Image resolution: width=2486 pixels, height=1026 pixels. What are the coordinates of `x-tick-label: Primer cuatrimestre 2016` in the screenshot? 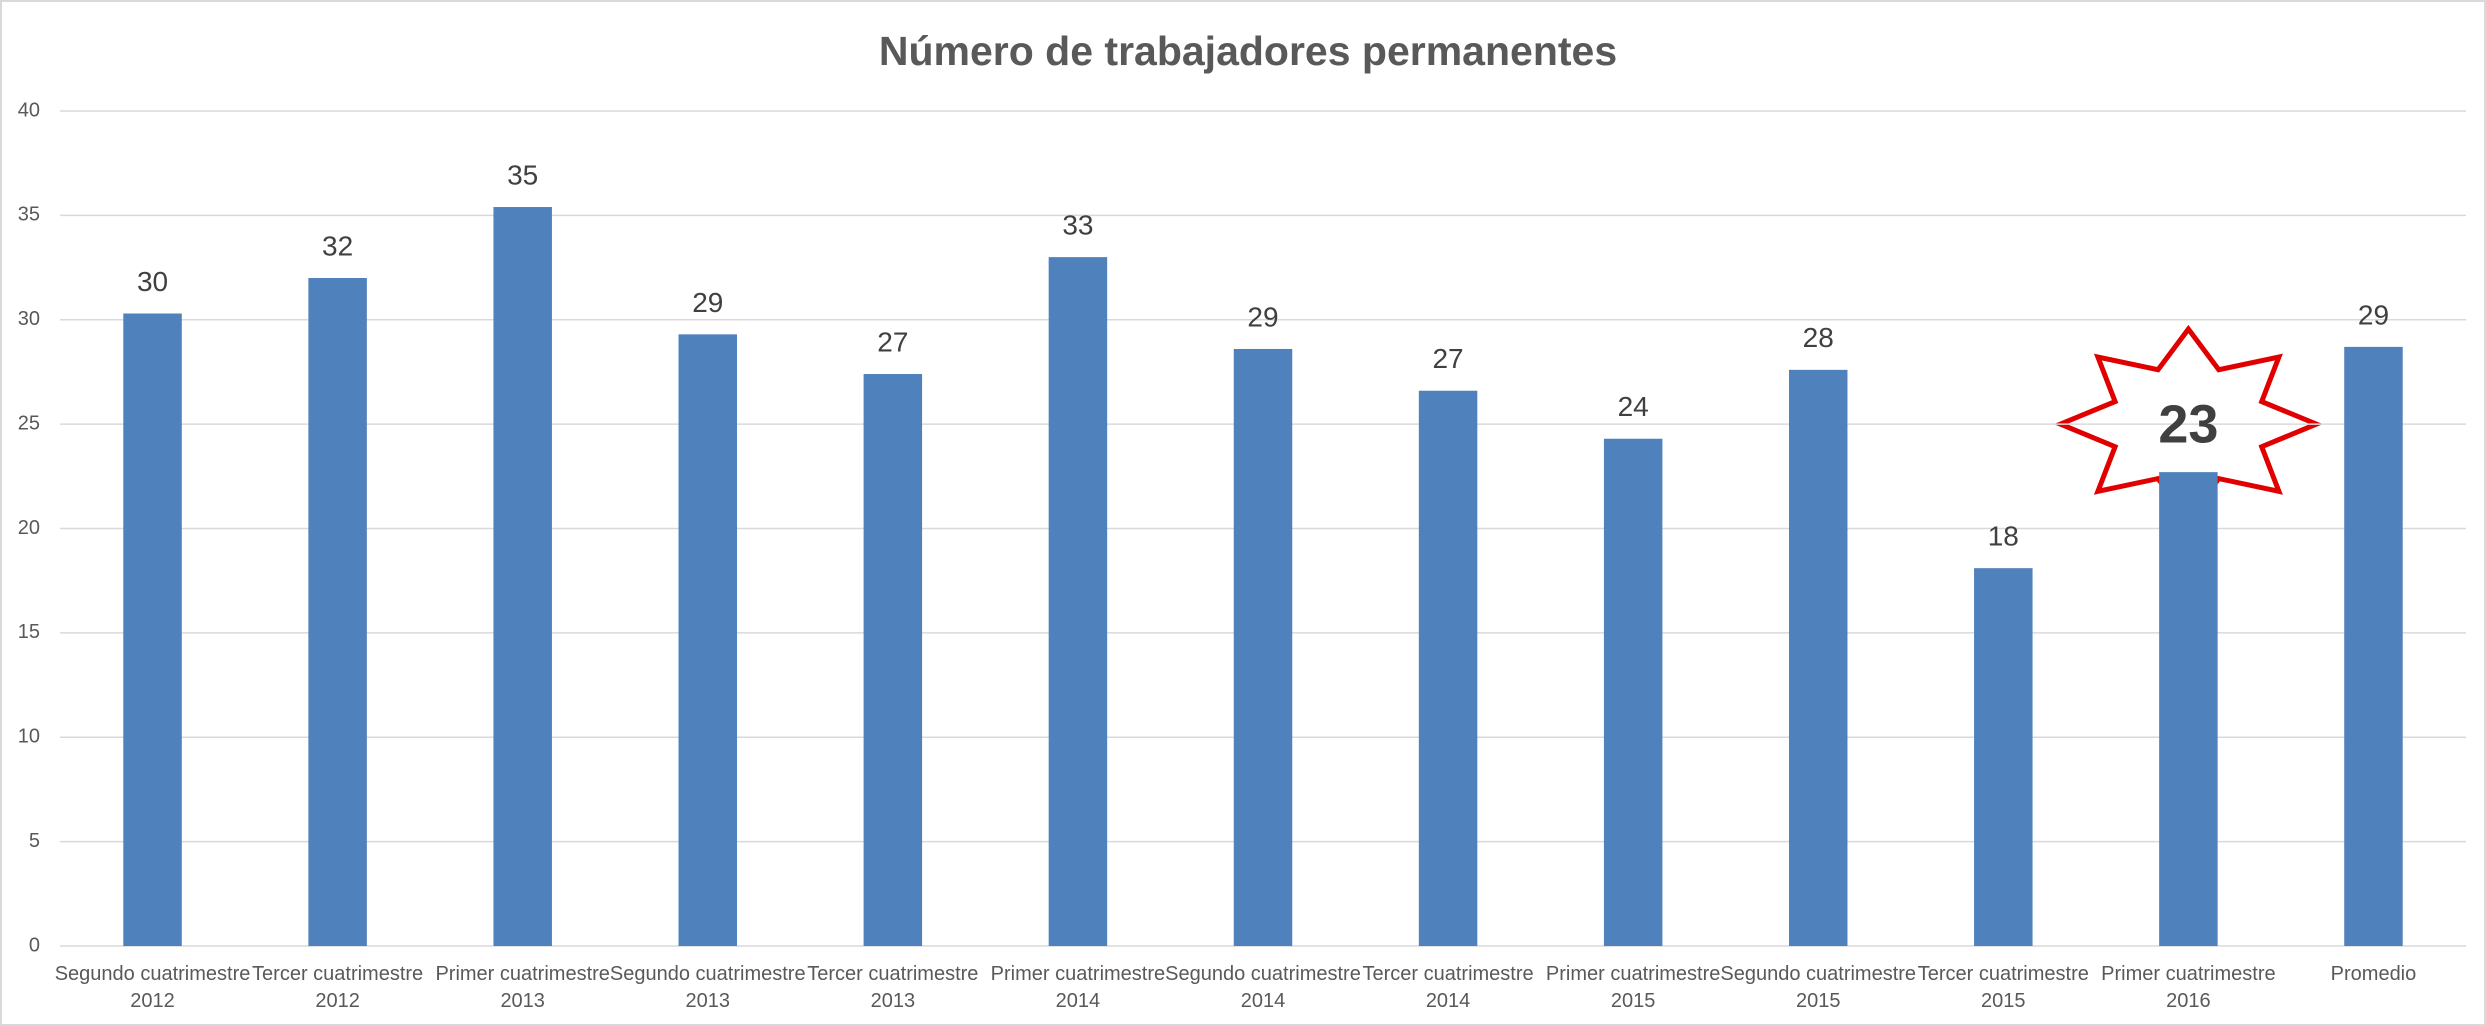 It's located at (2188, 987).